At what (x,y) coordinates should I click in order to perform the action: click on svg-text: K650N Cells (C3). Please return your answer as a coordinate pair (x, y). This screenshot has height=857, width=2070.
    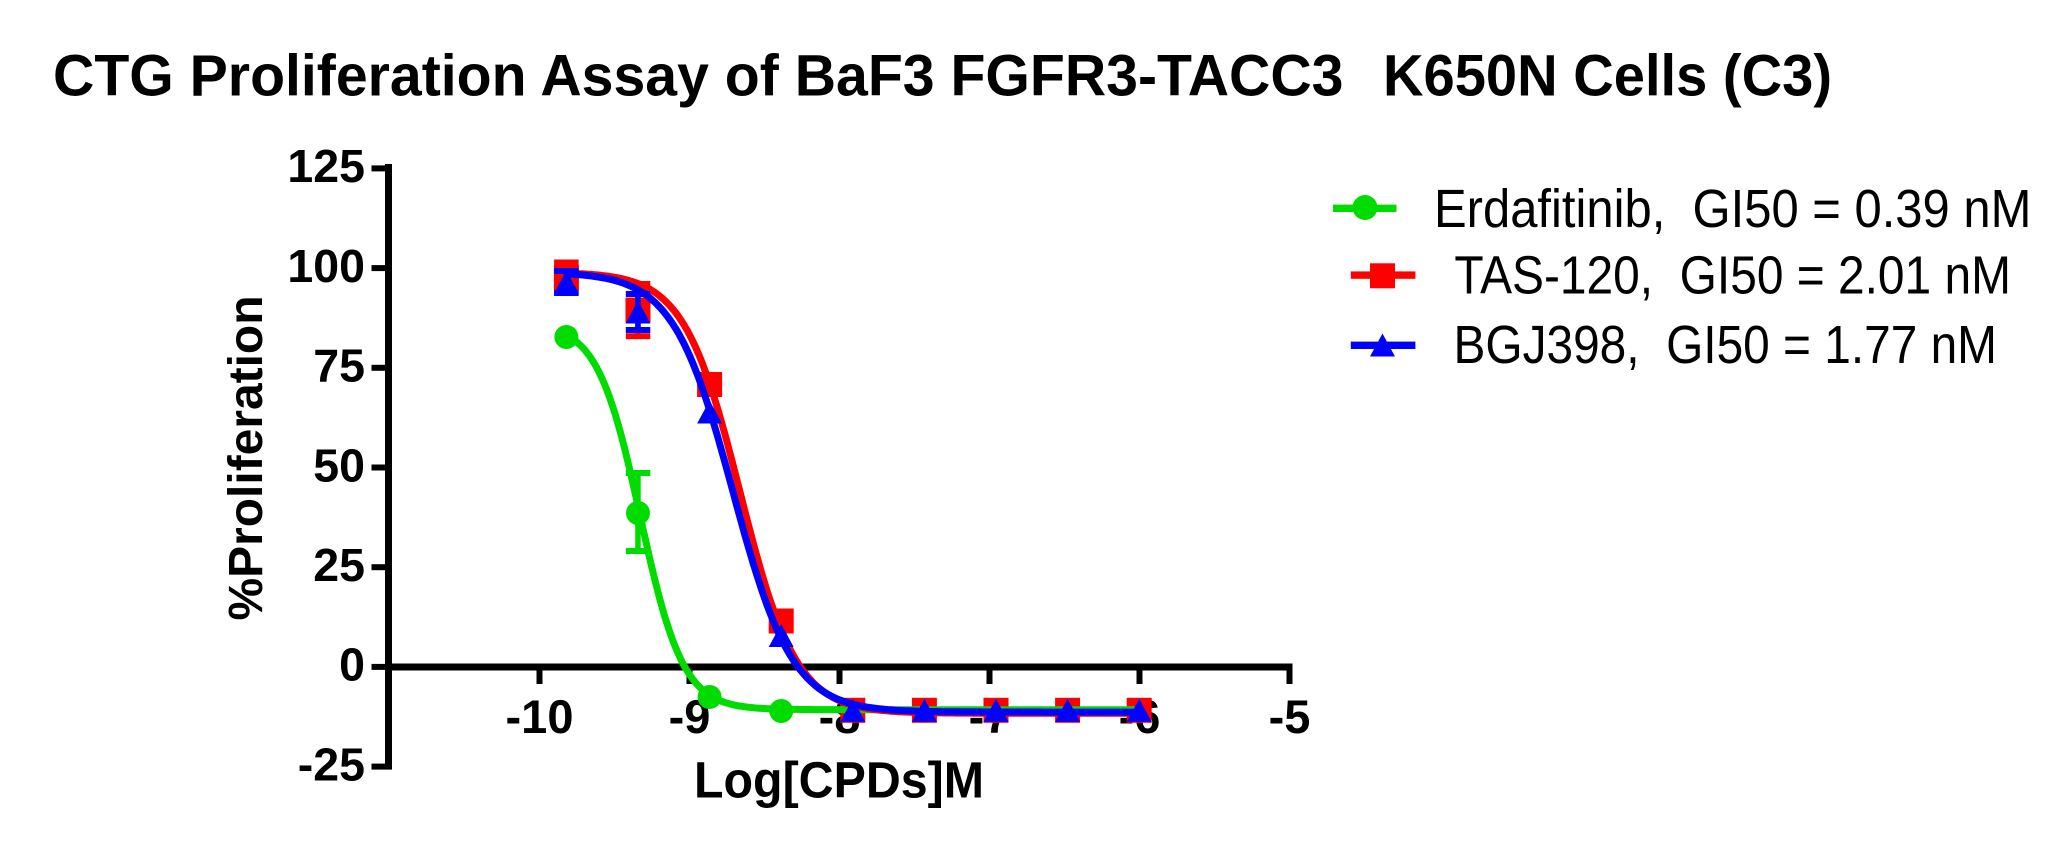
    Looking at the image, I should click on (1607, 76).